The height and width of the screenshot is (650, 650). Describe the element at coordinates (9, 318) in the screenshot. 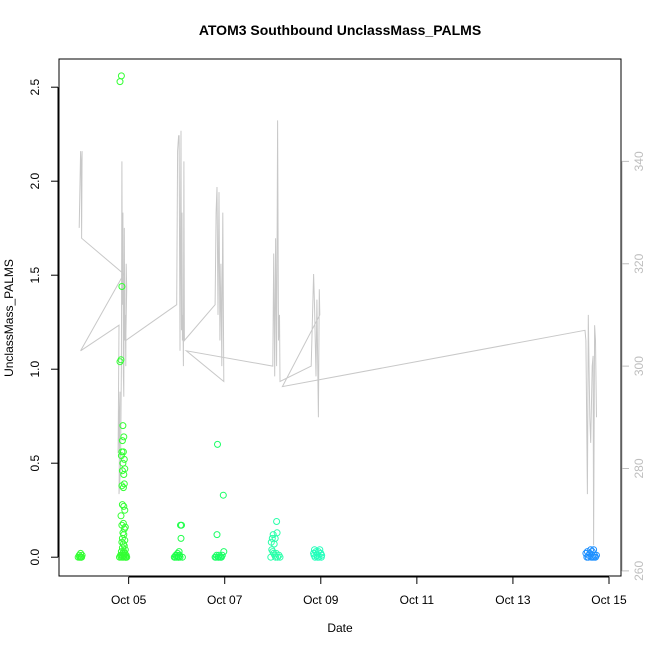

I see `y-axis-label: UnclassMass_PALMS` at that location.